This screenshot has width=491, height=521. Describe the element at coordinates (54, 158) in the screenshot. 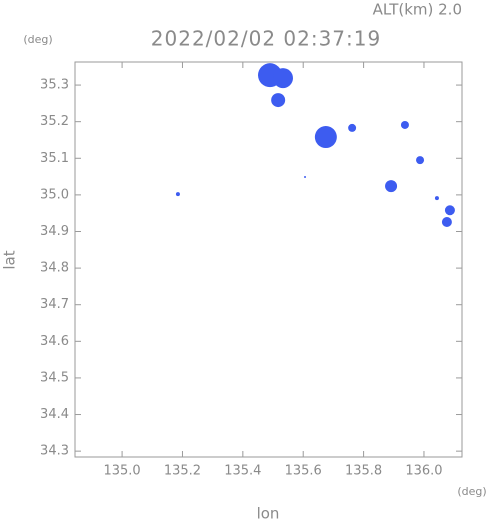

I see `y-tick-label: 35.1` at that location.